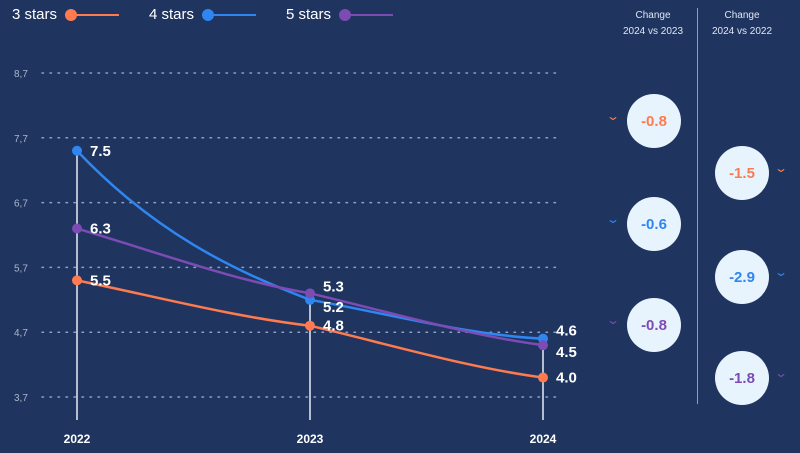  Describe the element at coordinates (100, 229) in the screenshot. I see `data-label: 6.3` at that location.